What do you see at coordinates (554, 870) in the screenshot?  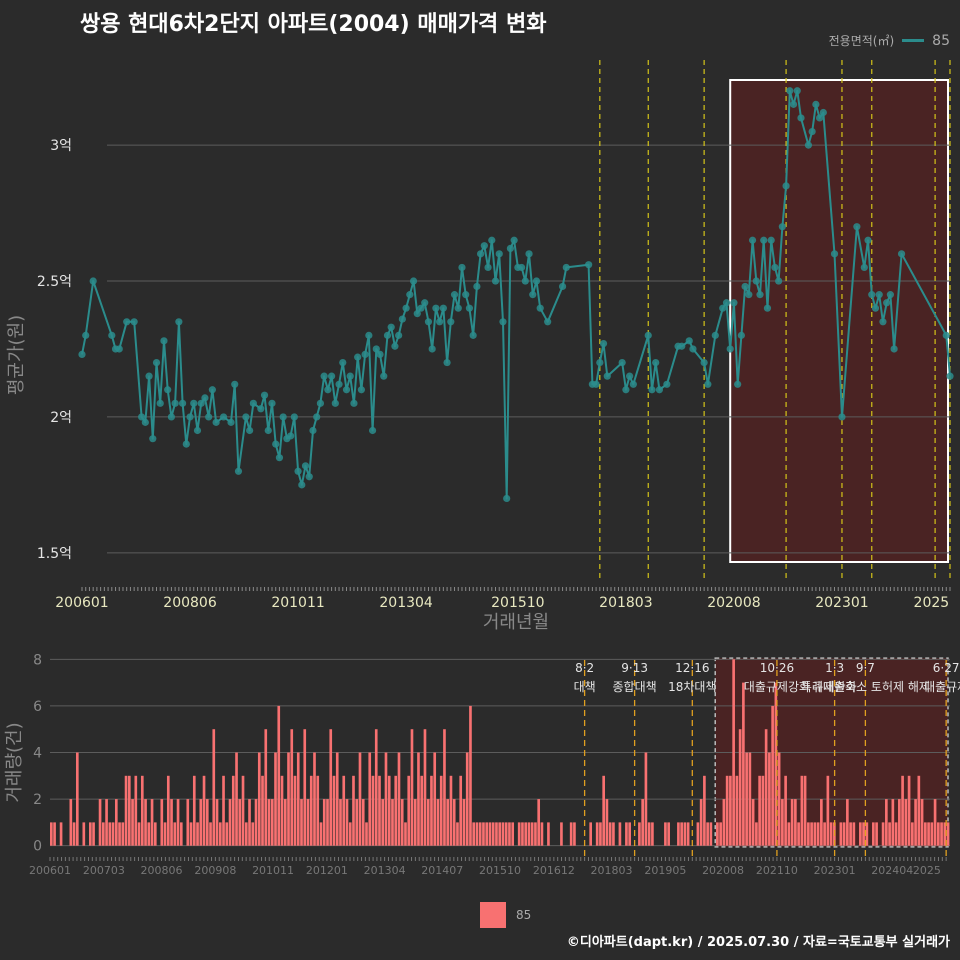 I see `x2-tick-label: 201612` at bounding box center [554, 870].